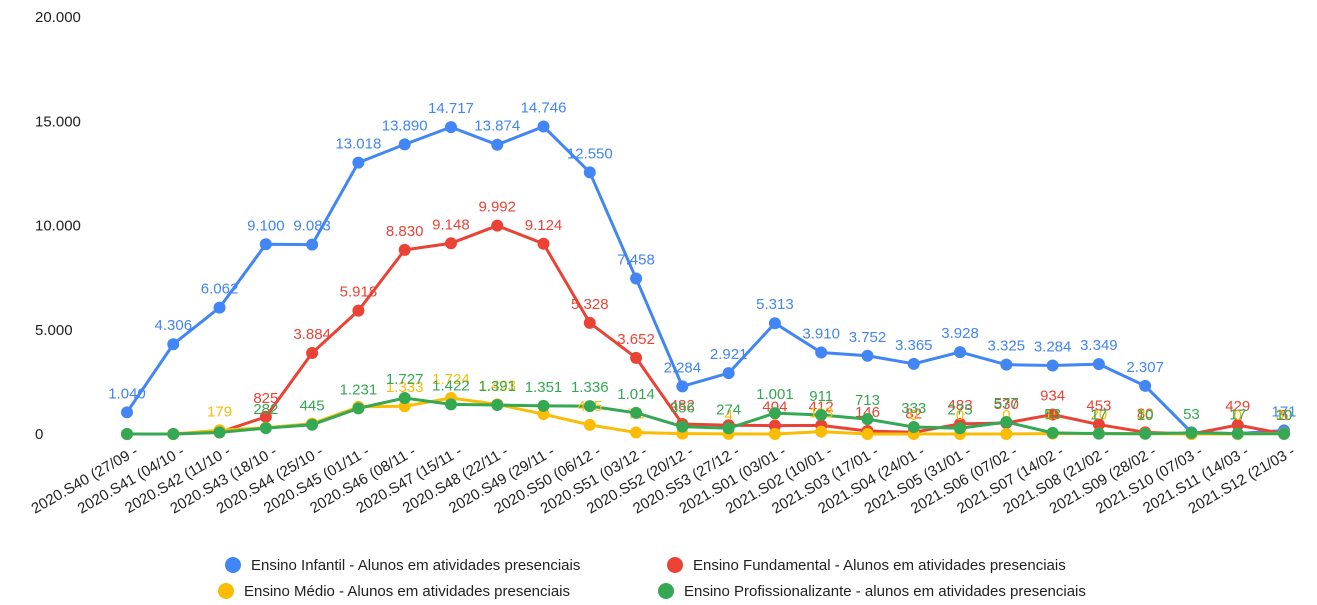 This screenshot has width=1317, height=605. What do you see at coordinates (1099, 345) in the screenshot?
I see `data-label: 3.349` at bounding box center [1099, 345].